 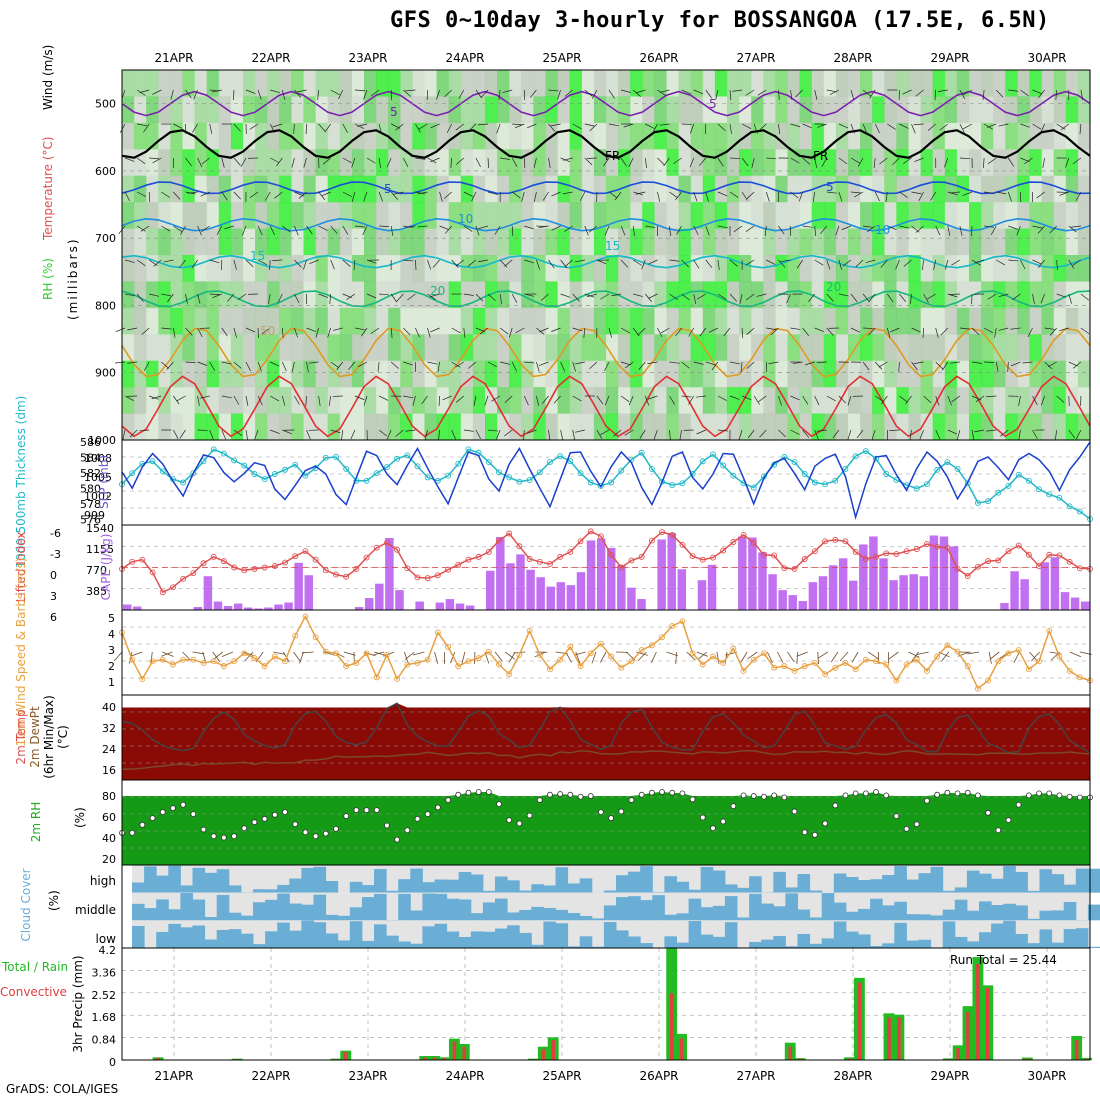 What do you see at coordinates (434, 1058) in the screenshot?
I see `precip-conv-bar` at bounding box center [434, 1058].